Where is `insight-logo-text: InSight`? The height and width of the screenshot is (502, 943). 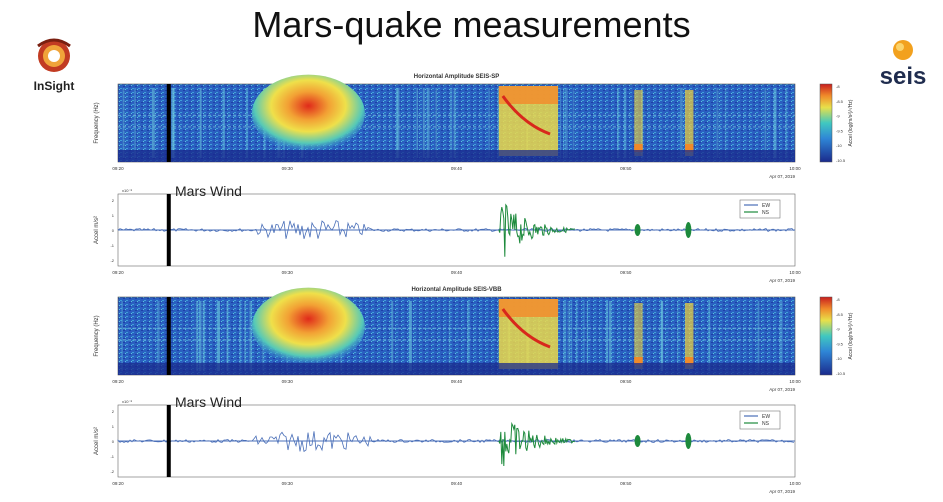
insight-logo-text: InSight is located at coordinates (54, 86).